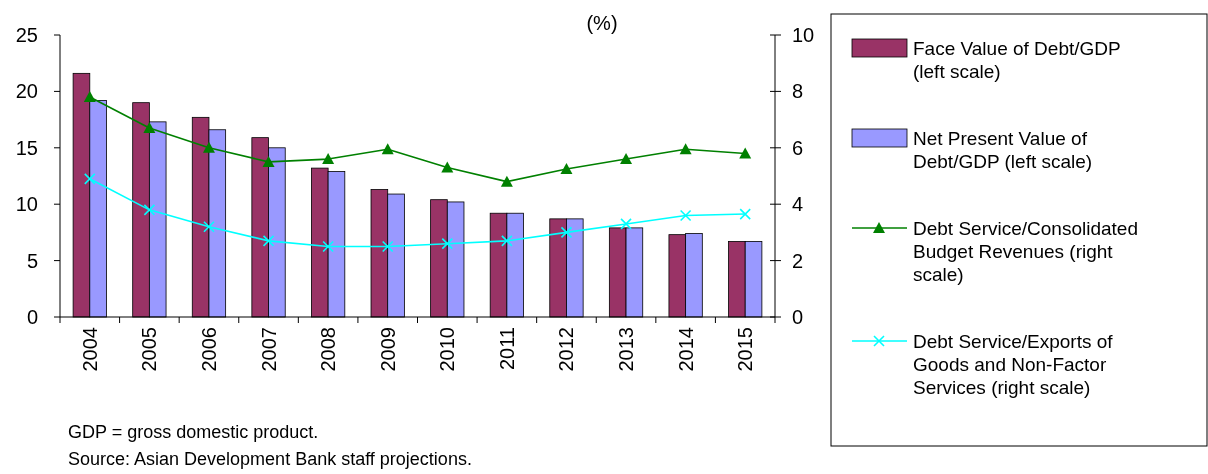  I want to click on legend-label: Net Present Value of Debt/GDP (left scale), so click(1003, 150).